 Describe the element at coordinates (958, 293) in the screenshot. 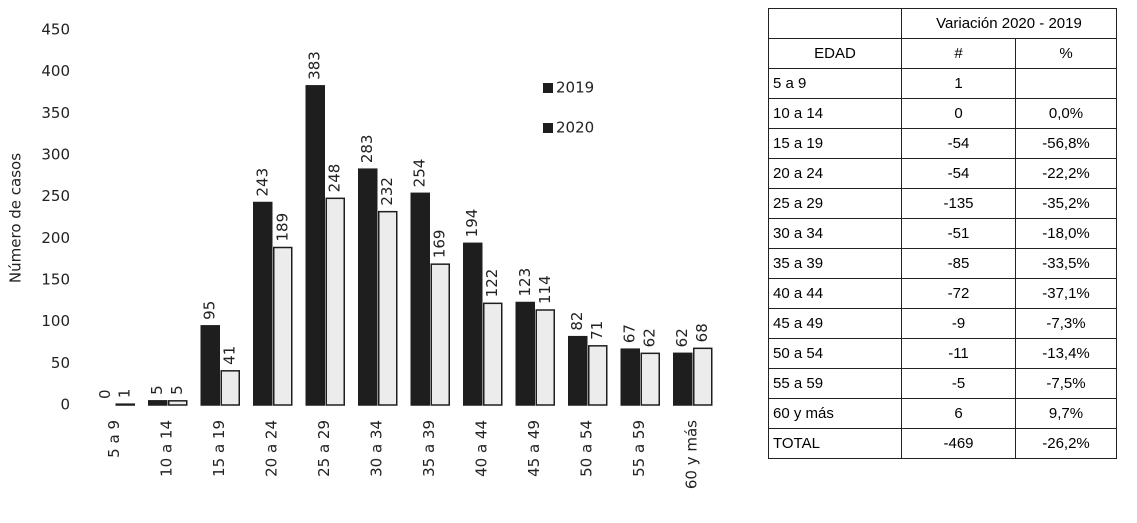

I see `table-cell: -72` at that location.